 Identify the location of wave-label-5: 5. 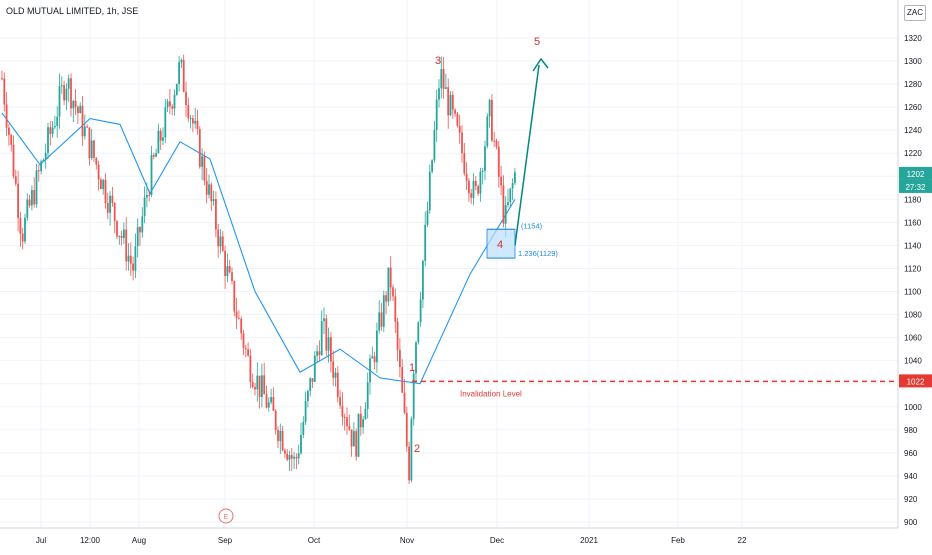
(537, 42).